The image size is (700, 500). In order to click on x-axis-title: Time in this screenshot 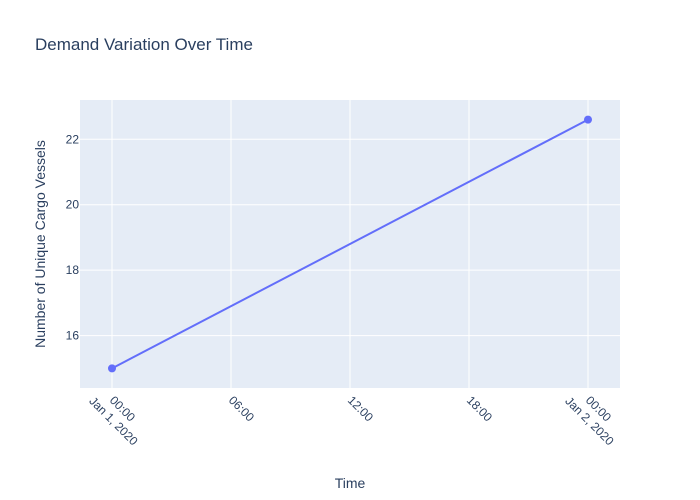, I will do `click(350, 483)`.